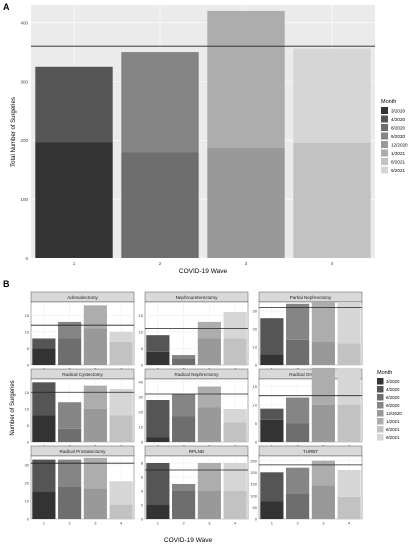  I want to click on facet-nephroureterectomy: Nephroureterectomy0510151234, so click(194, 331).